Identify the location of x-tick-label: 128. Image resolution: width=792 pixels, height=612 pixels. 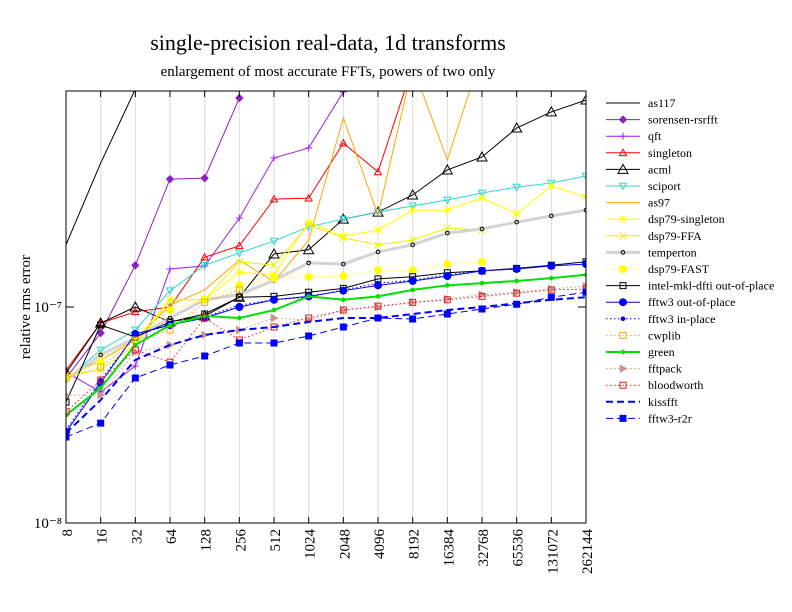
(207, 540).